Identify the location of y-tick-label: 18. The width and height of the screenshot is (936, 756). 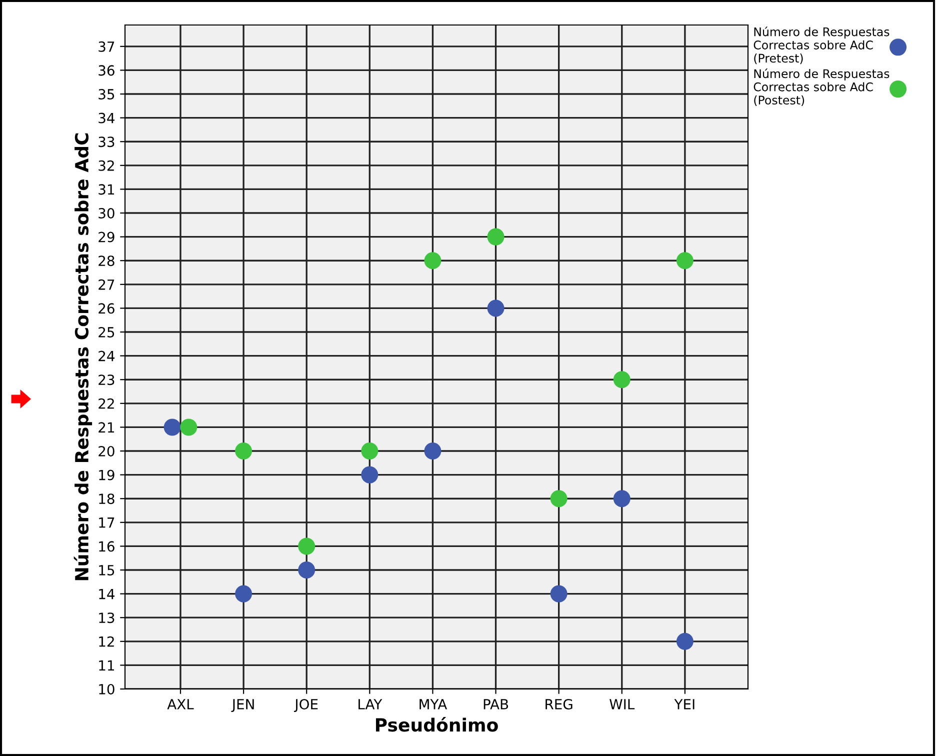
(106, 499).